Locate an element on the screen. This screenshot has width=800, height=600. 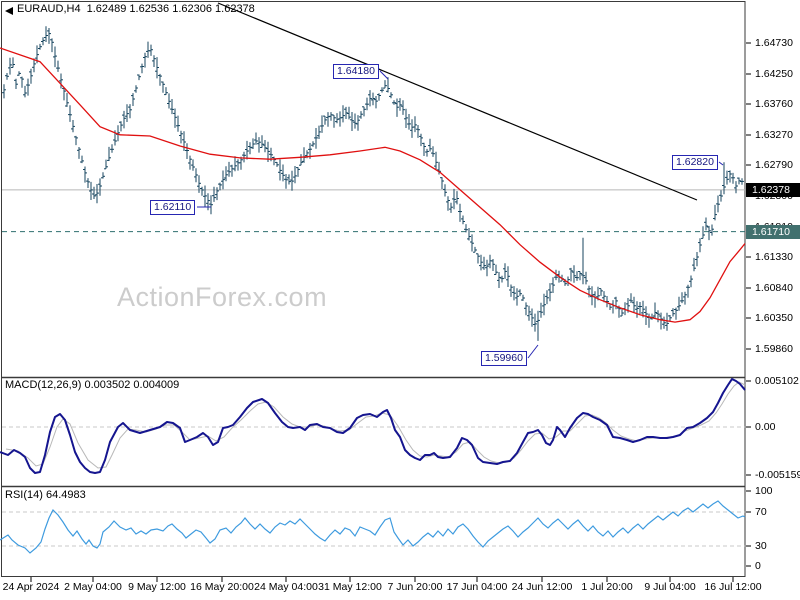
rsi-scale-label: 0 is located at coordinates (758, 565).